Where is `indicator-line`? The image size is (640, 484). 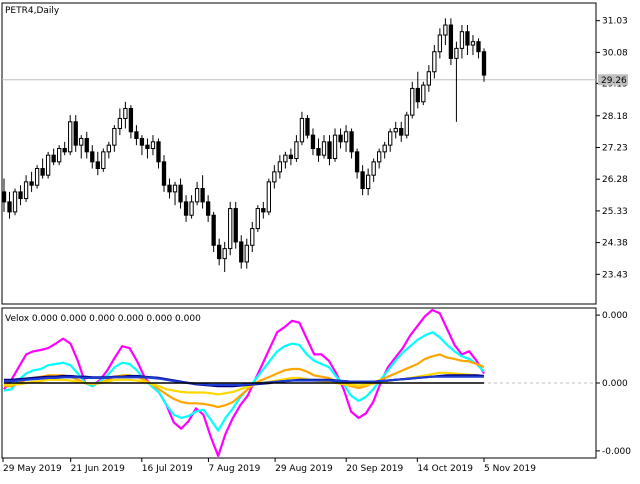 indicator-line is located at coordinates (244, 380).